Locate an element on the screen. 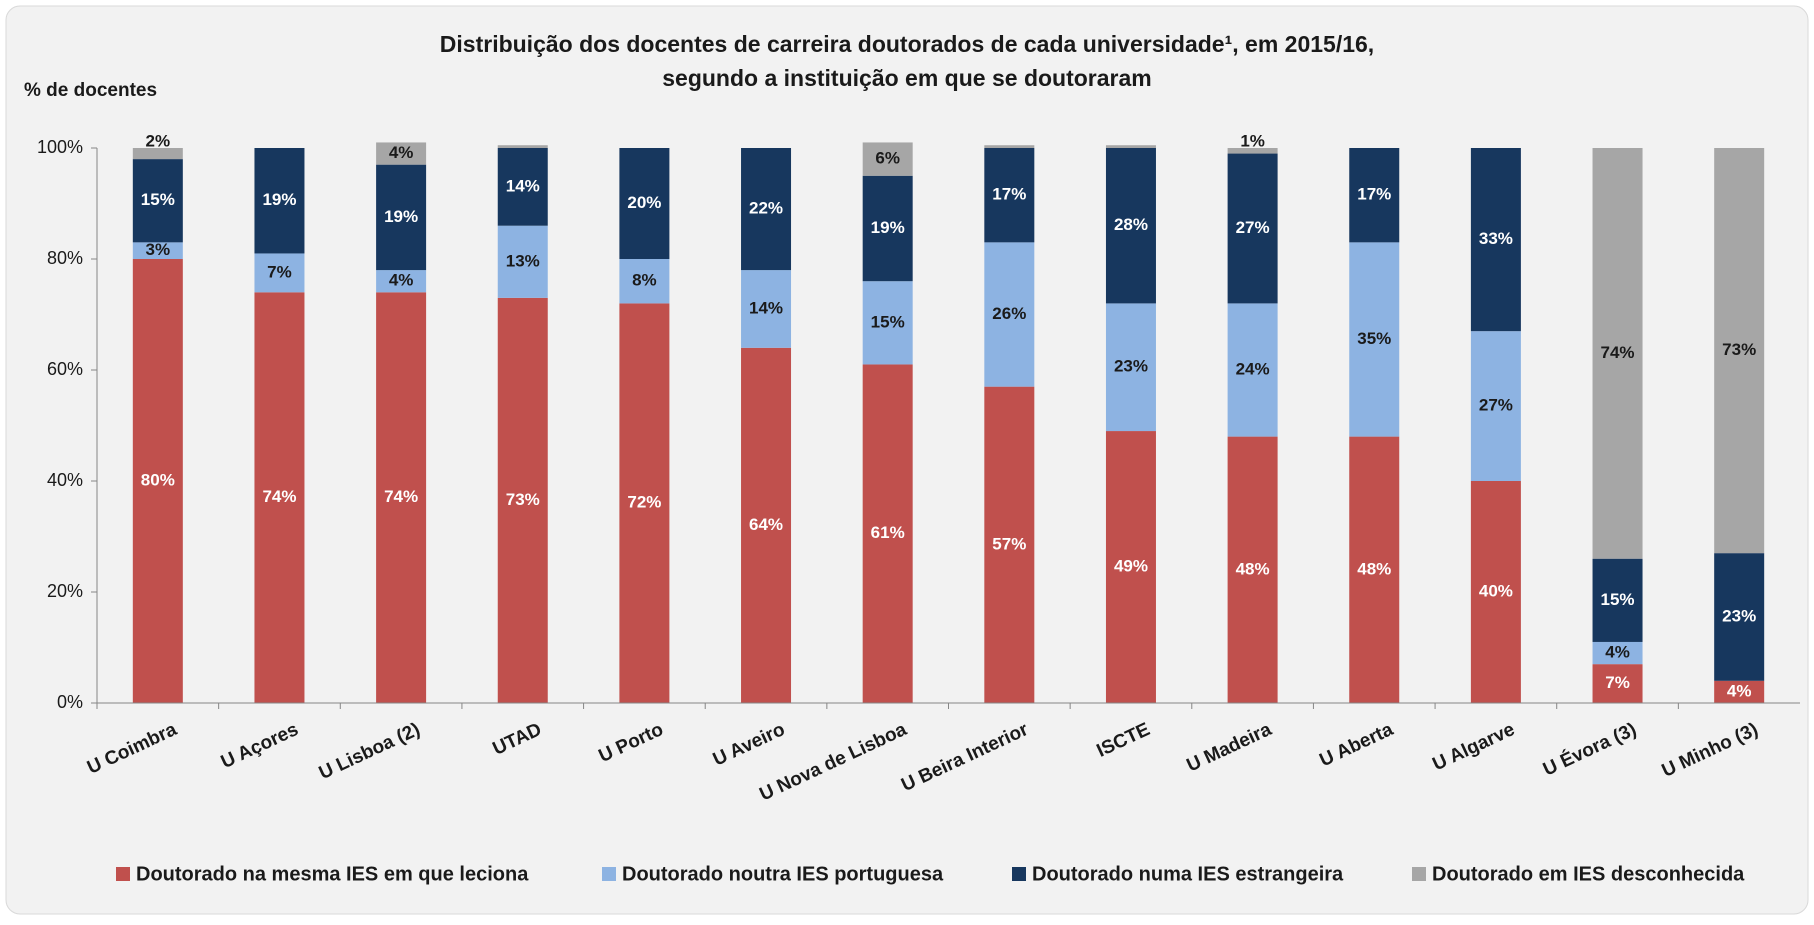  legend-label: Doutorado em IES desconhecida is located at coordinates (1588, 874).